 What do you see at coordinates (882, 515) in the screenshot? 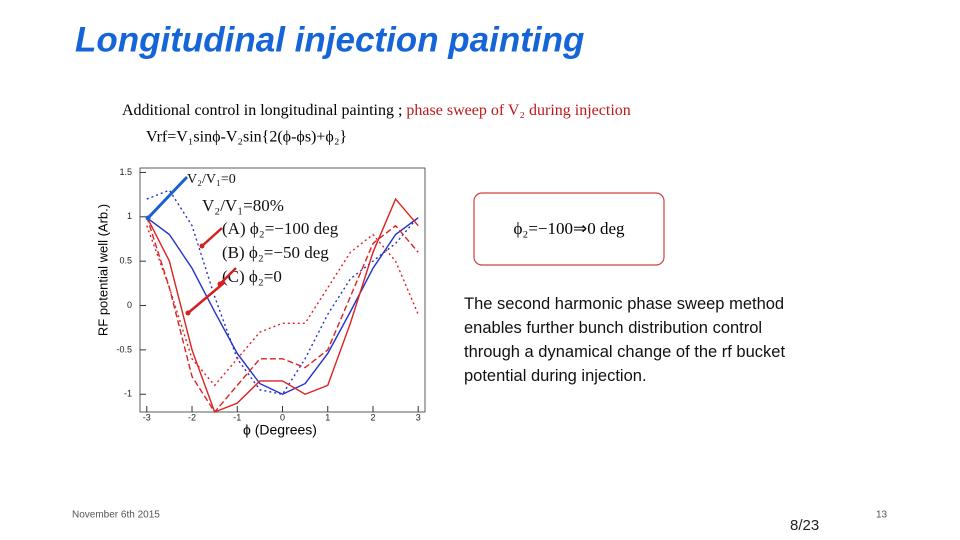
I see `slide-number: 13` at bounding box center [882, 515].